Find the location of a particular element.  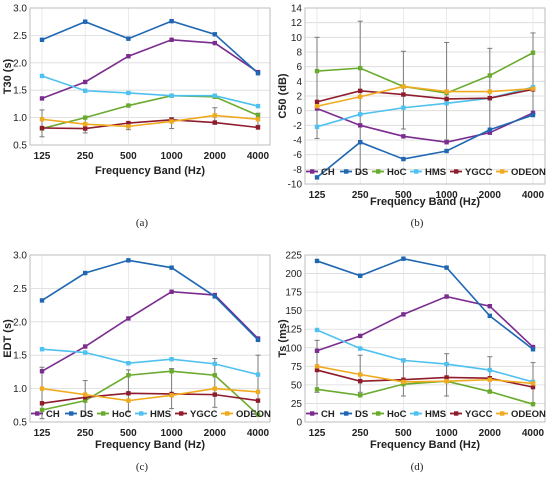

y-tick-label: 14 is located at coordinates (297, 9).